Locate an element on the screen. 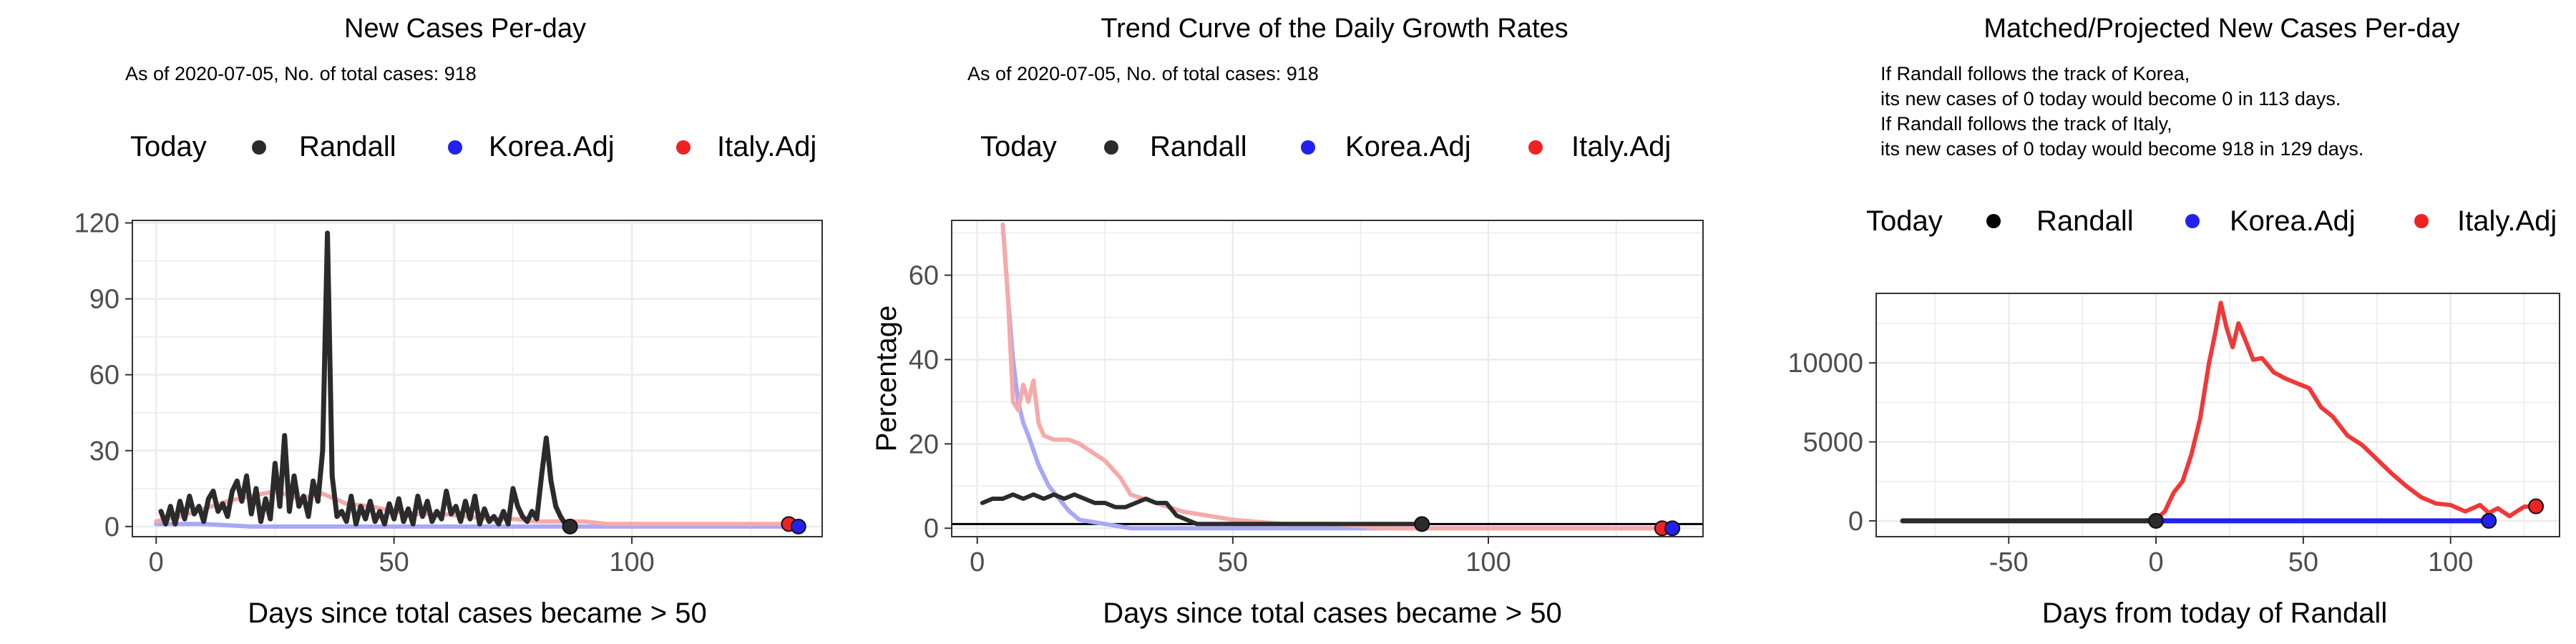 This screenshot has height=644, width=2576. panel2-legend-dot-korea is located at coordinates (1308, 147).